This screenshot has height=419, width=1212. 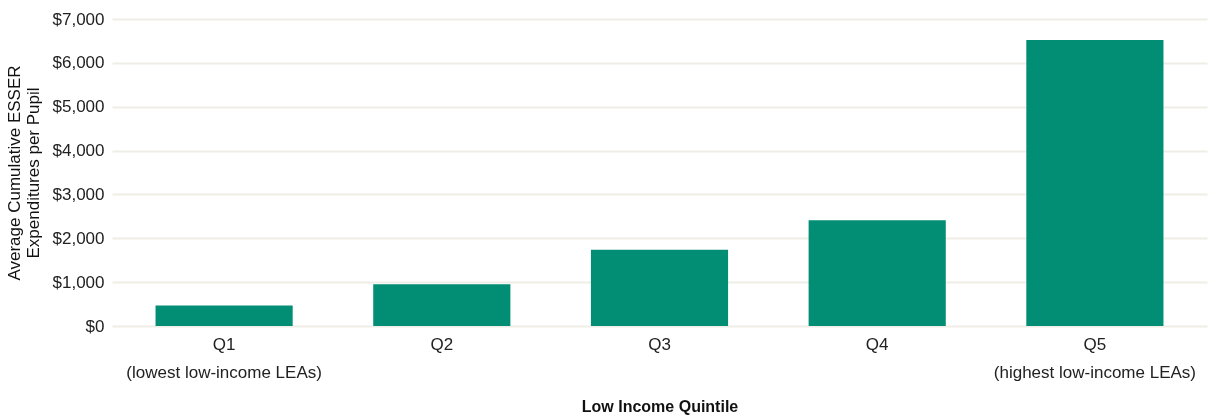 I want to click on x-tick-label: Q3, so click(x=659, y=344).